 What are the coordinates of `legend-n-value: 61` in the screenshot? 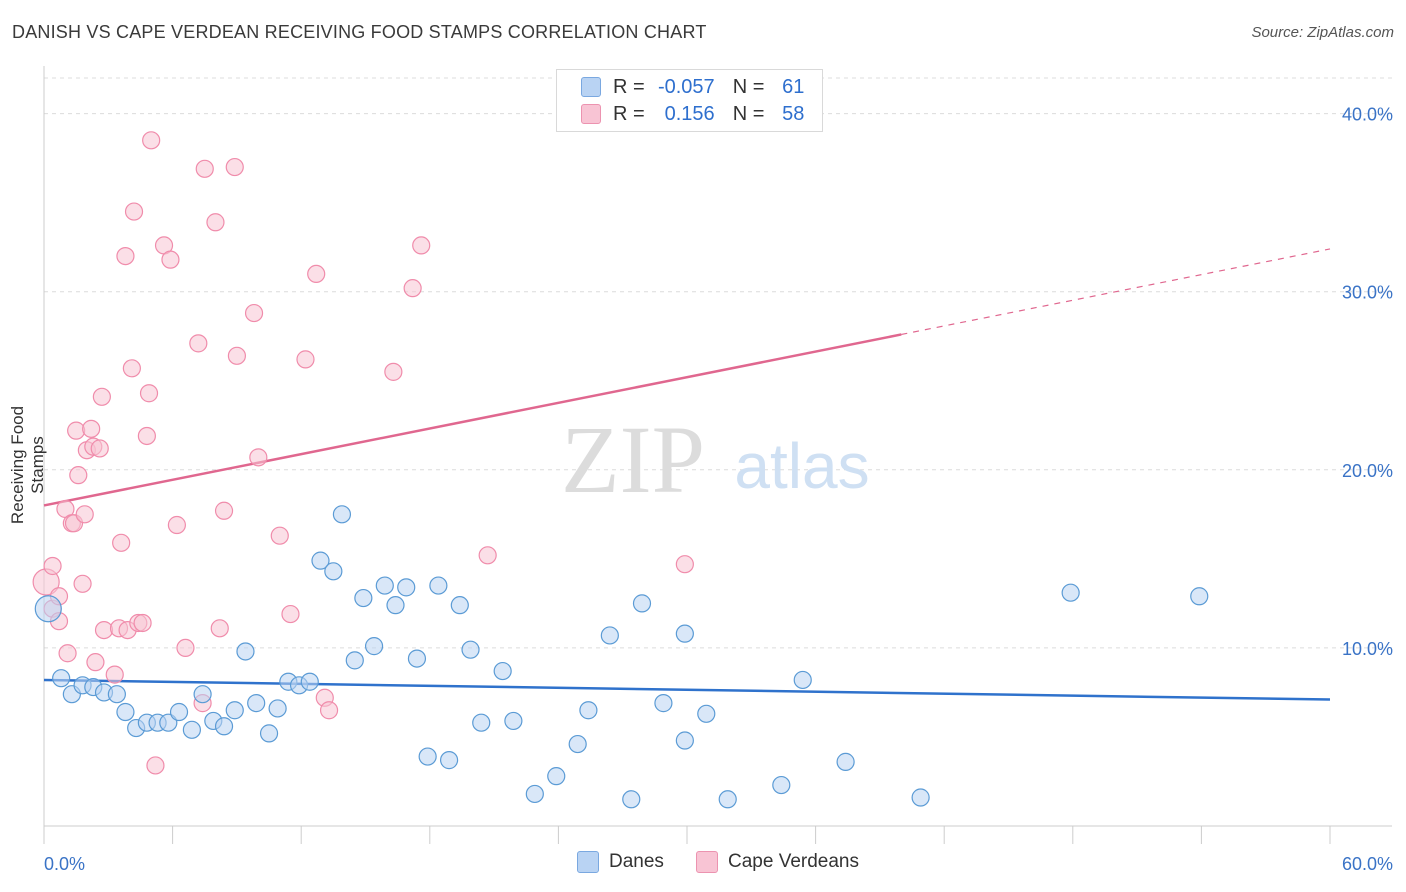 It's located at (793, 86).